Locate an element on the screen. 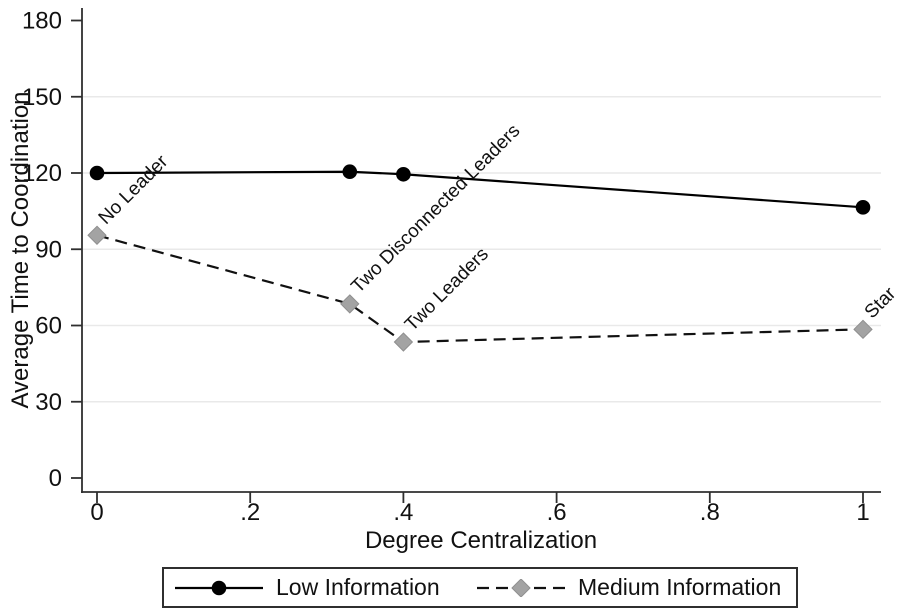 This screenshot has width=898, height=613. legend-marker-circle-low-information is located at coordinates (219, 587).